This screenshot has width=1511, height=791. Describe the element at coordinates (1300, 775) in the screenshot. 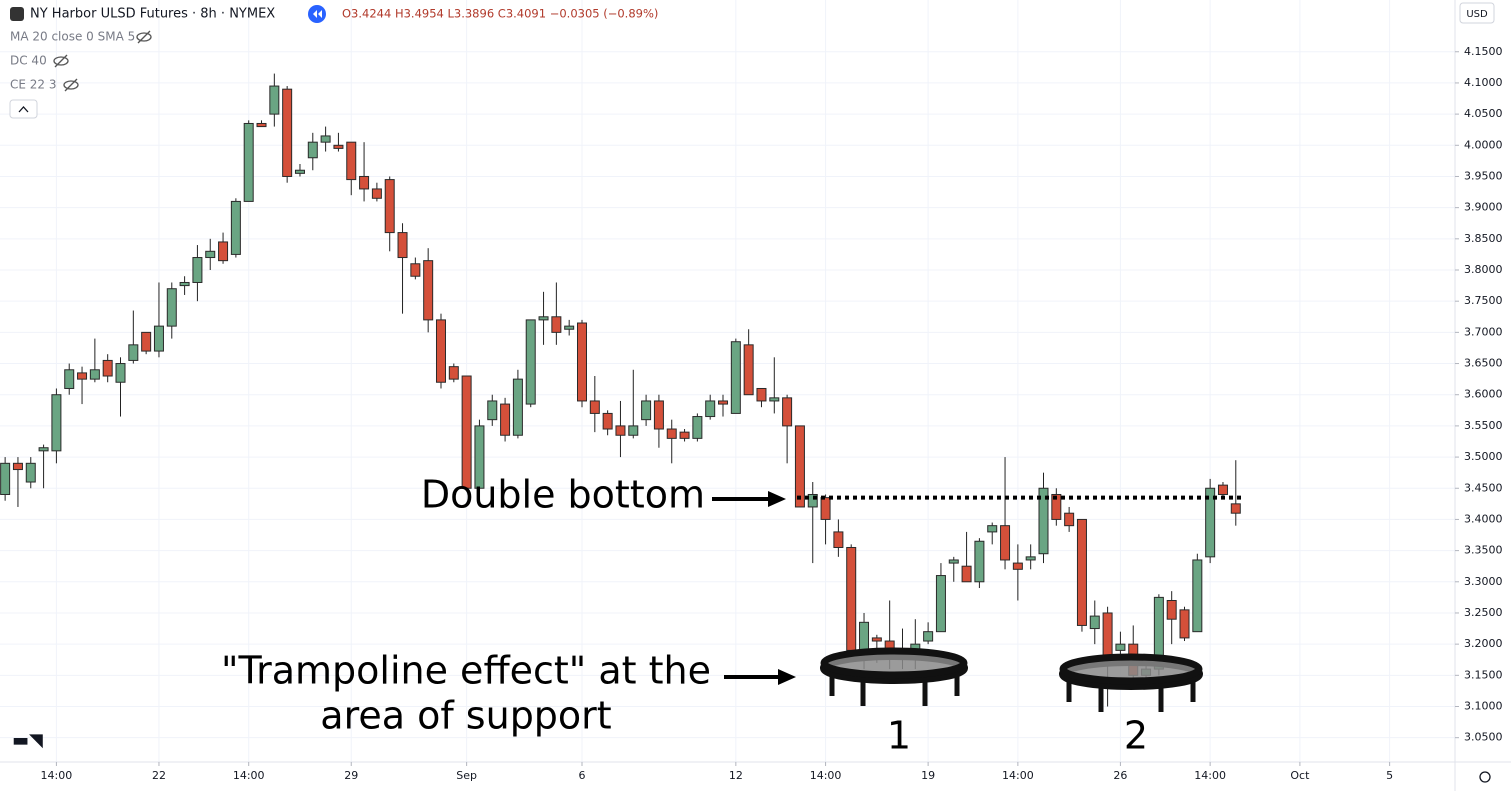

I see `x-tick-label: Oct` at that location.